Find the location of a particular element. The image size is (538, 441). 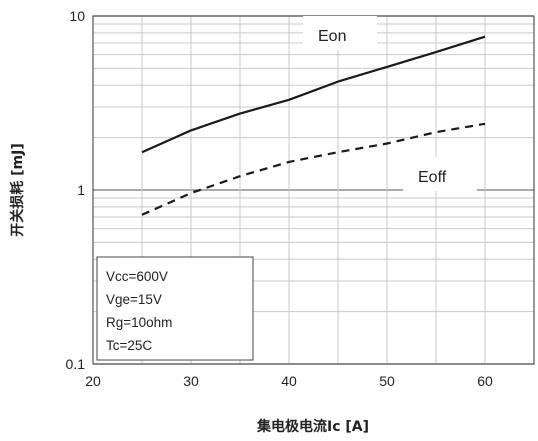

x-axis-label: 集电极电流Ic [A] is located at coordinates (312, 426).